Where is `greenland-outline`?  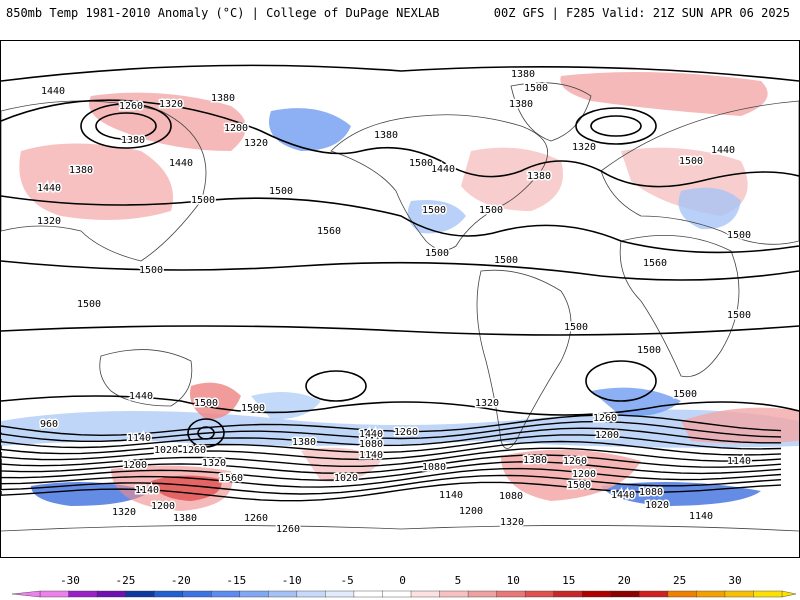
greenland-outline is located at coordinates (551, 112).